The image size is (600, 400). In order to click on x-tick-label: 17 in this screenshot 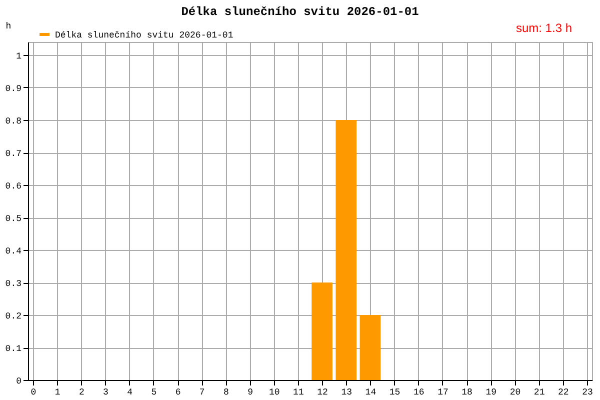, I will do `click(443, 393)`.